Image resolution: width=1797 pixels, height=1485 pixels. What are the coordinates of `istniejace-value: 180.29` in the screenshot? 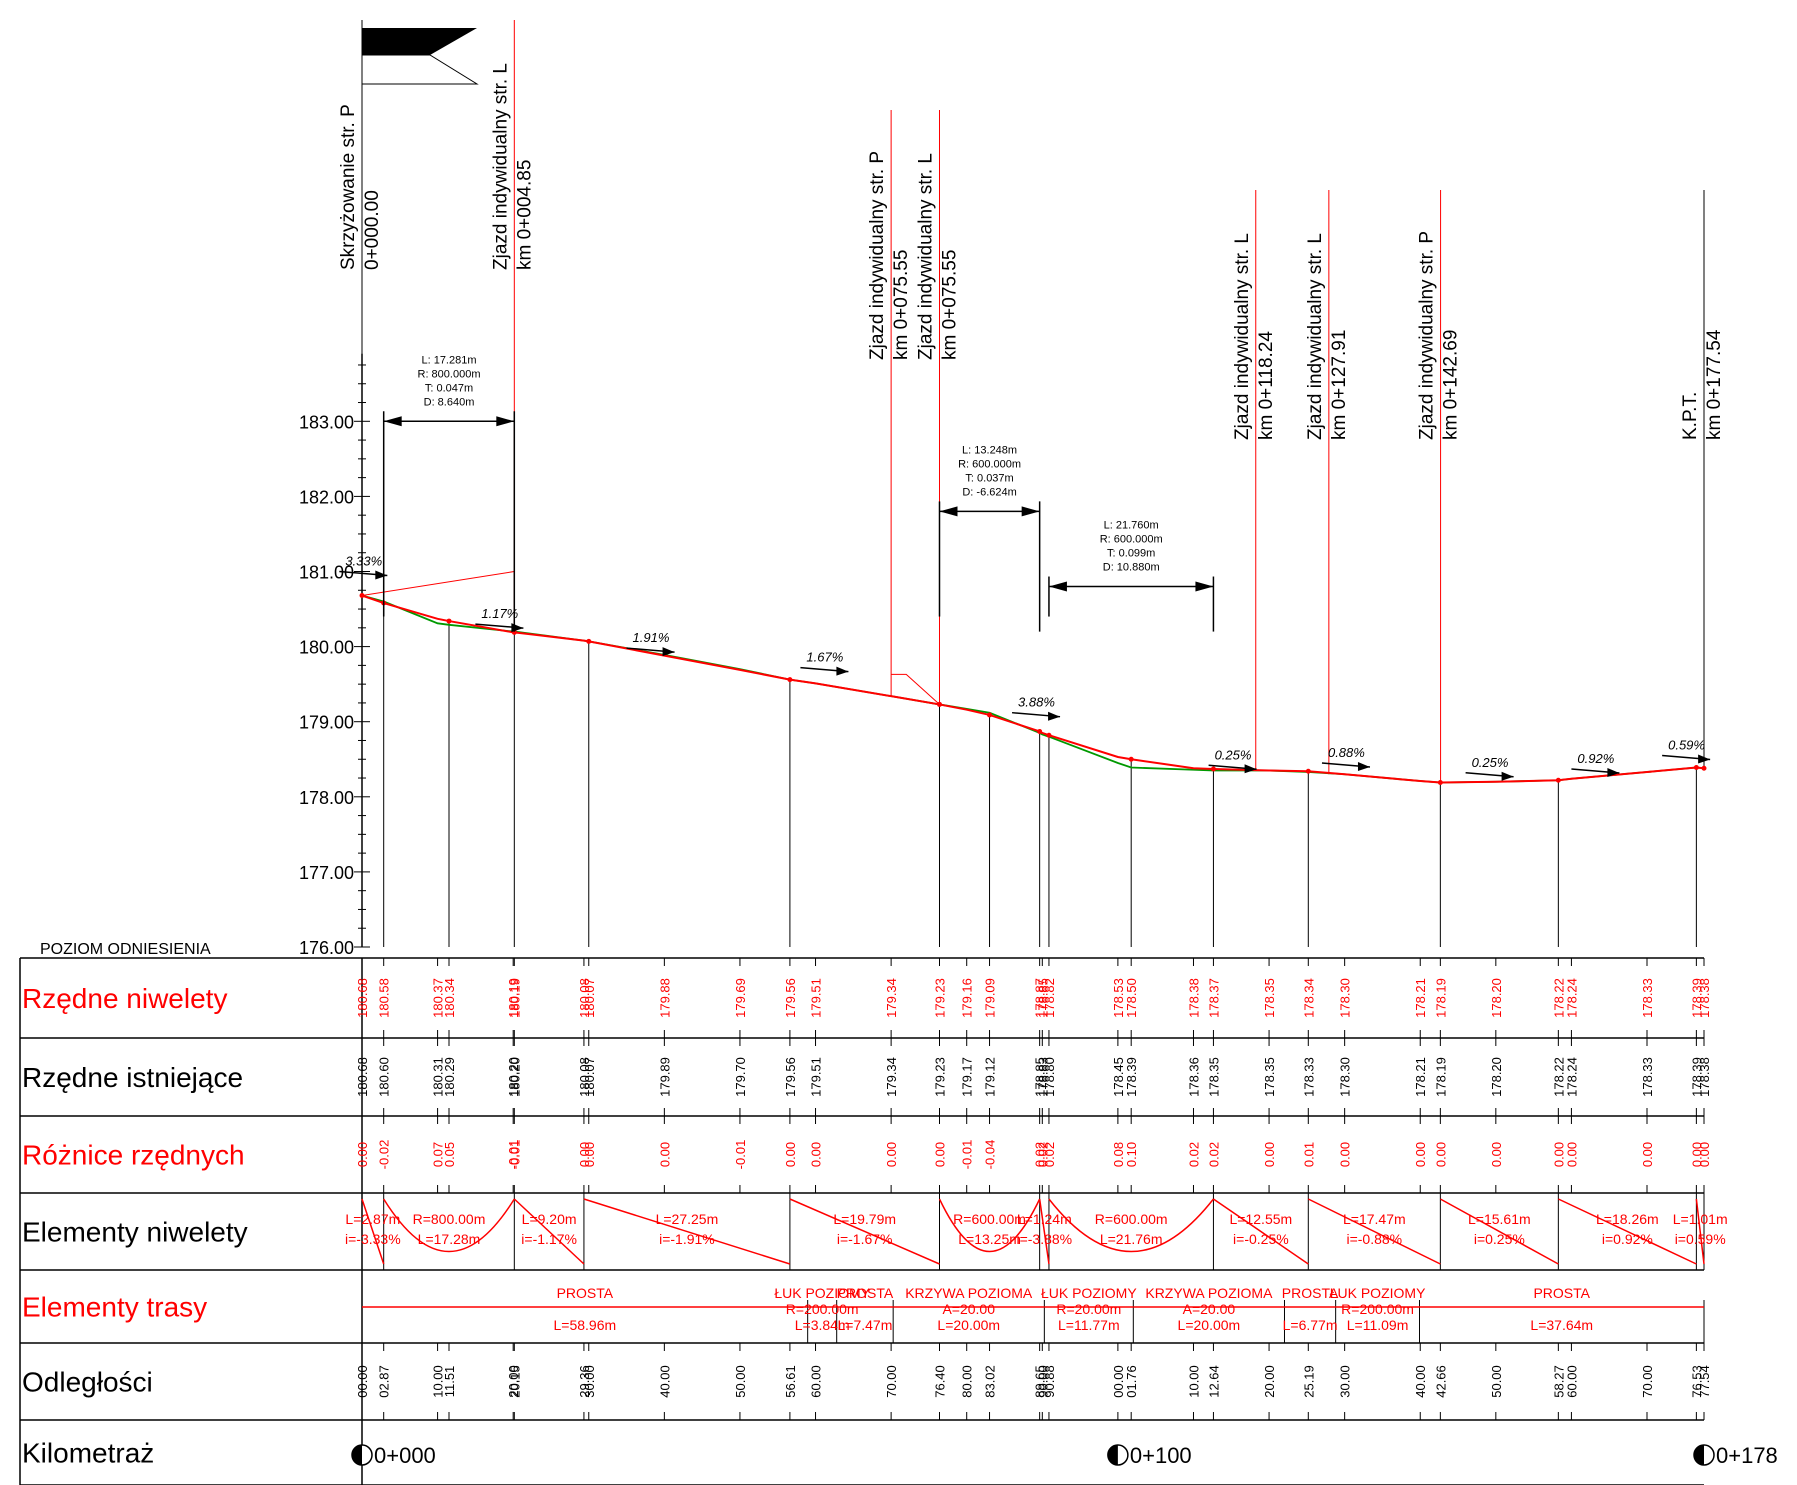 It's located at (449, 1077).